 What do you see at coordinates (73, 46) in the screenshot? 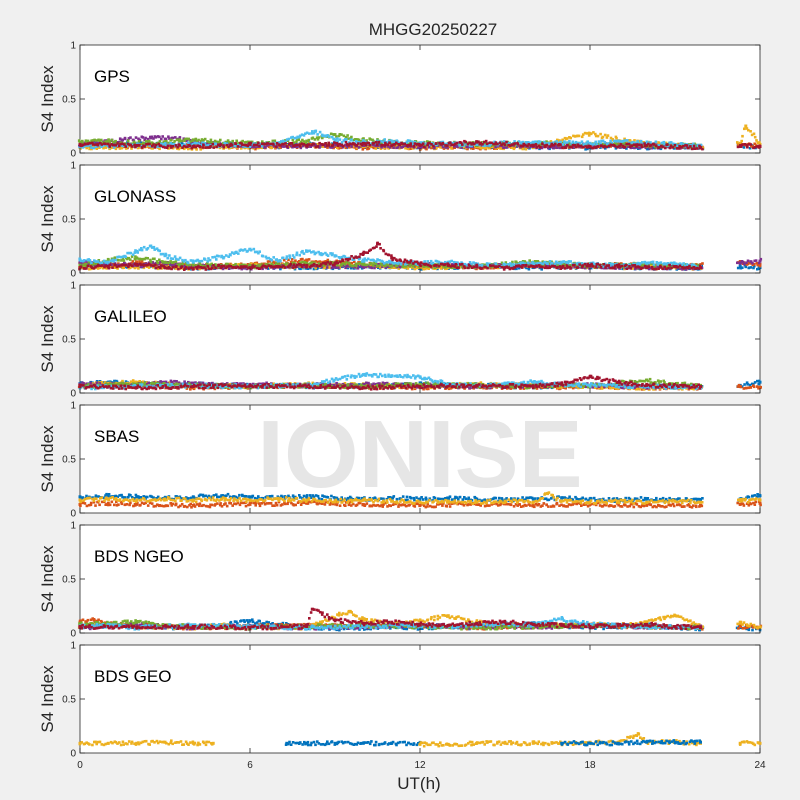
I see `y-tick-label: 1` at bounding box center [73, 46].